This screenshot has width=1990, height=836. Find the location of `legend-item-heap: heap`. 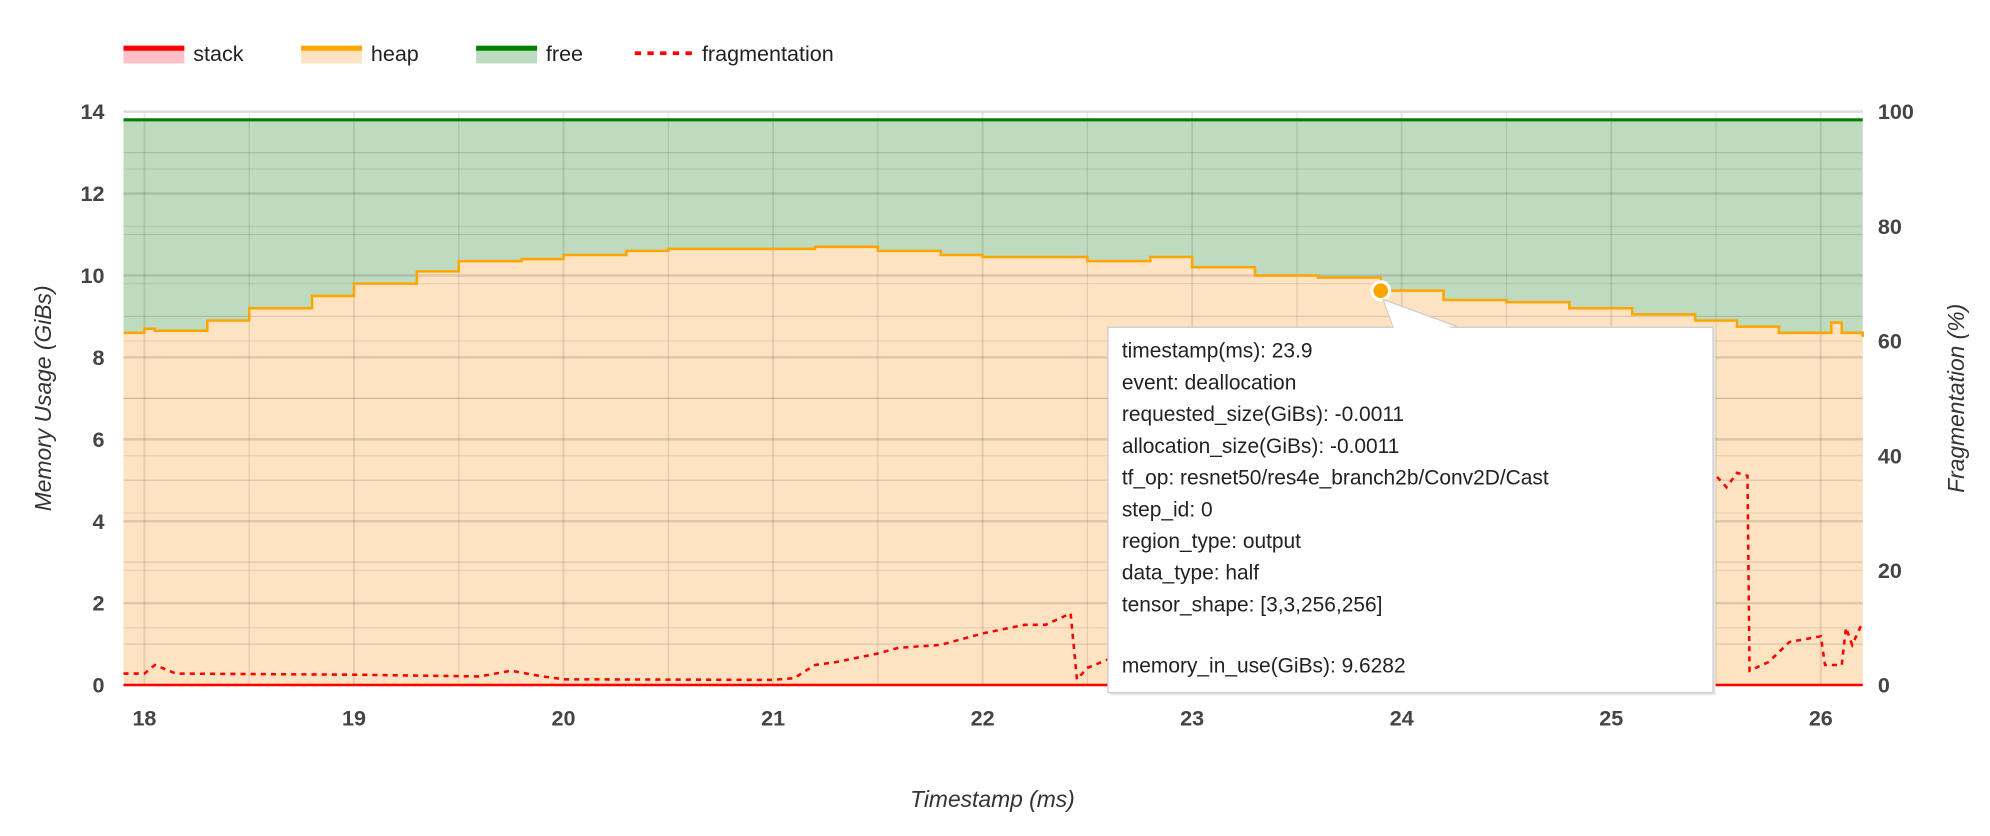

legend-item-heap: heap is located at coordinates (360, 53).